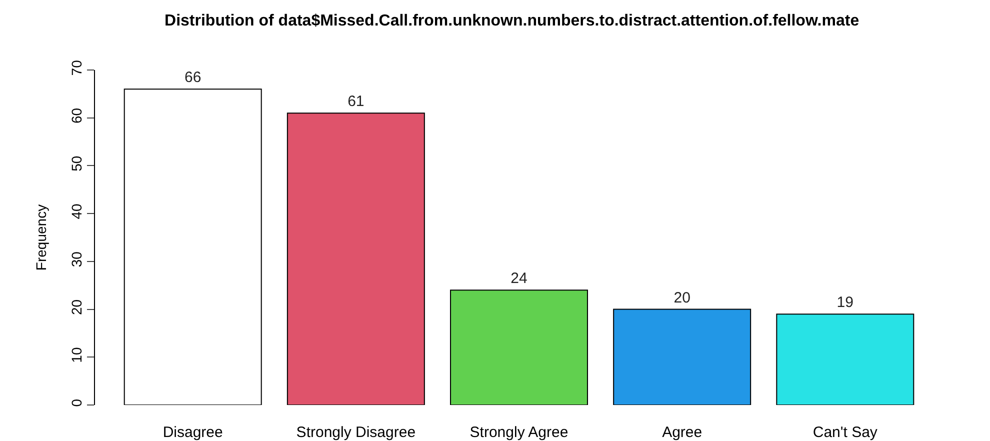 The height and width of the screenshot is (441, 990). I want to click on x-tick-label: Agree, so click(682, 432).